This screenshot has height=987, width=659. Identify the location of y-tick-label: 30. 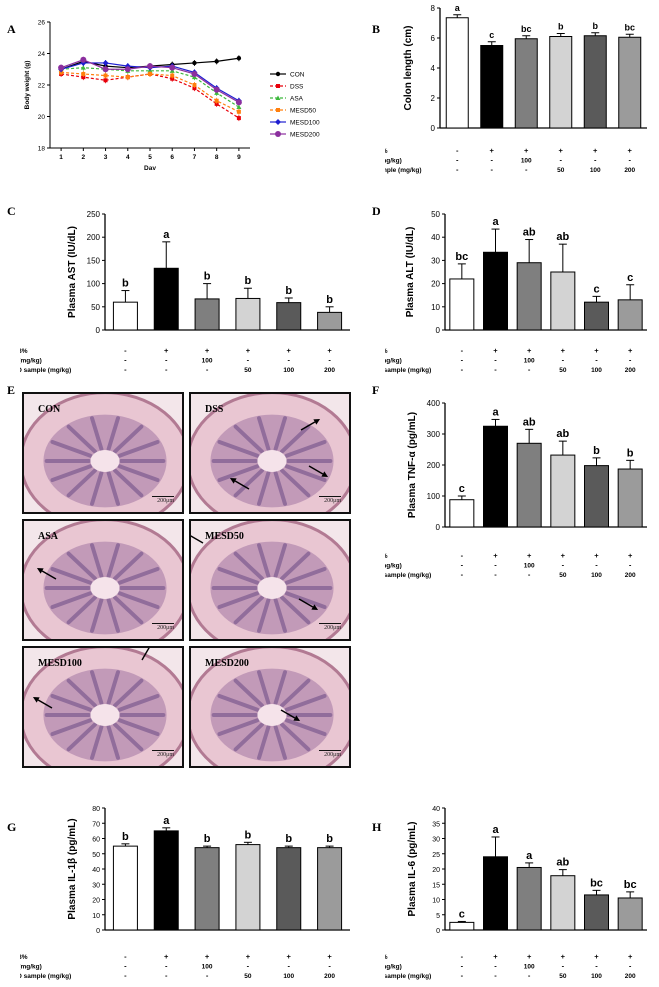
(435, 260).